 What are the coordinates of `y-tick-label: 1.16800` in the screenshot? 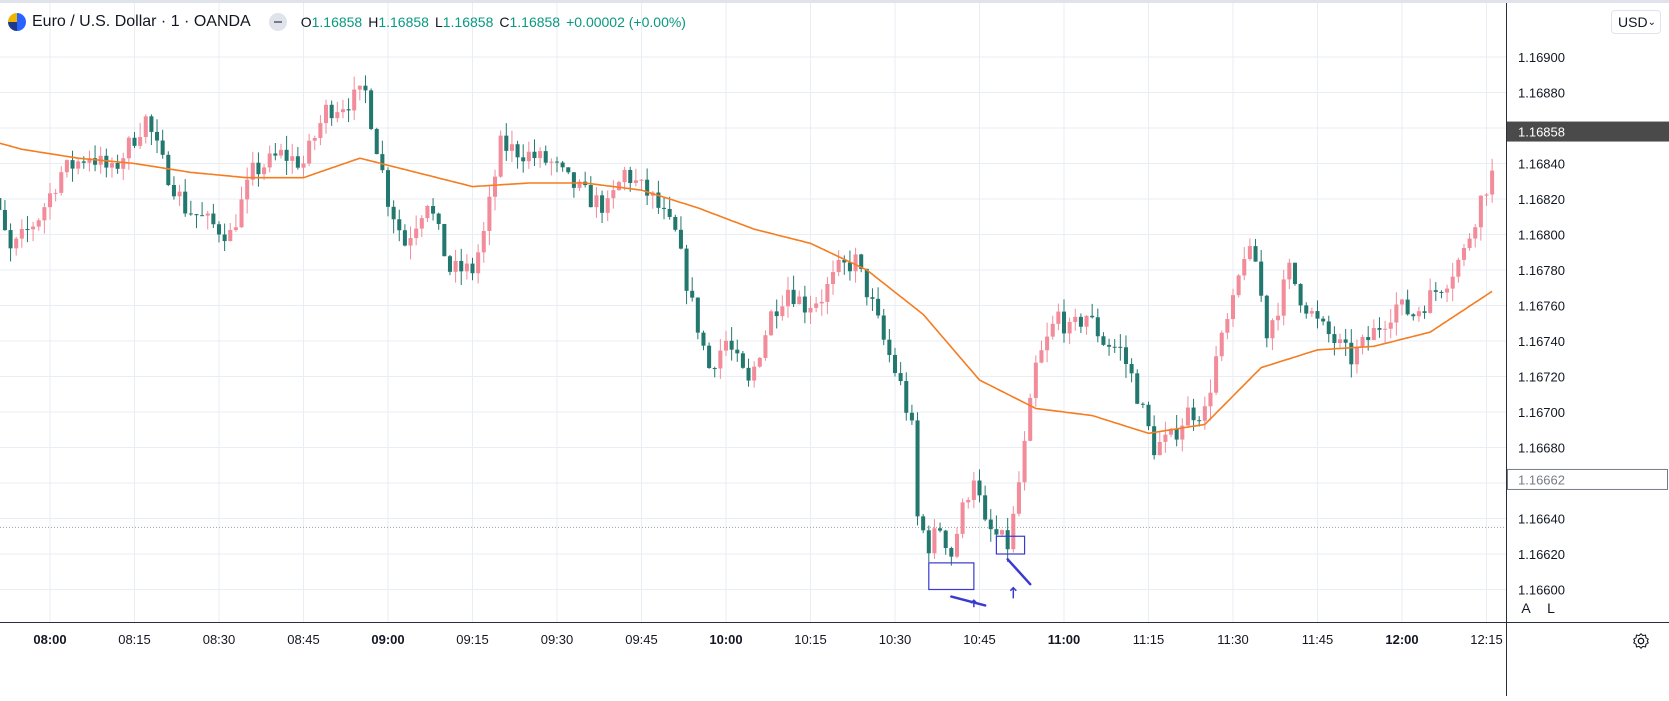 It's located at (1541, 235).